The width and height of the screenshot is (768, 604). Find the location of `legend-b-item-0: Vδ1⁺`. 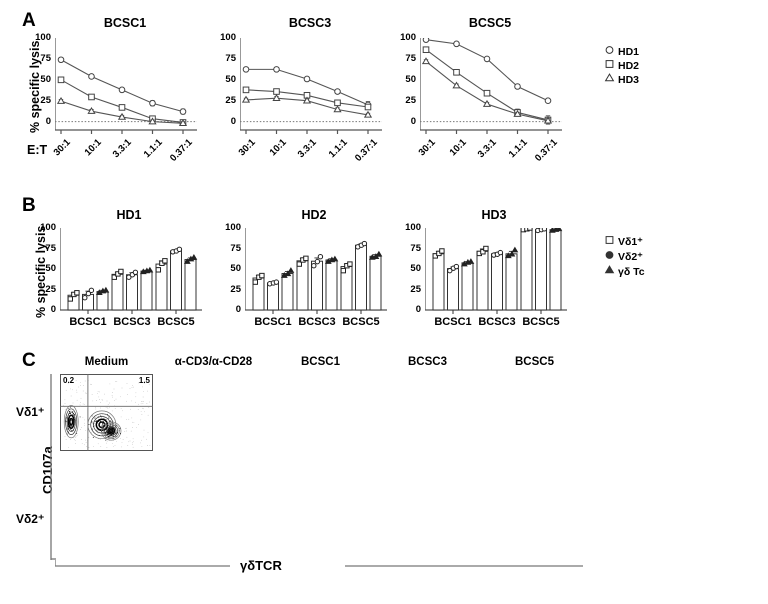

legend-b-item-0: Vδ1⁺ is located at coordinates (623, 241).